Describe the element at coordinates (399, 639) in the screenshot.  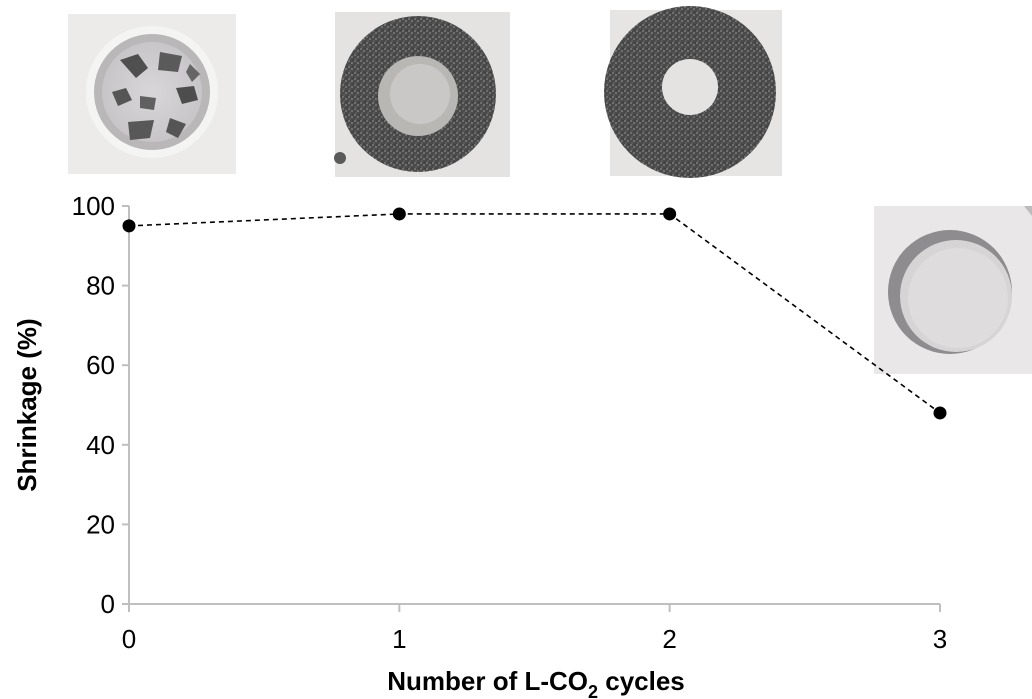
I see `x-tick-label: 1` at that location.